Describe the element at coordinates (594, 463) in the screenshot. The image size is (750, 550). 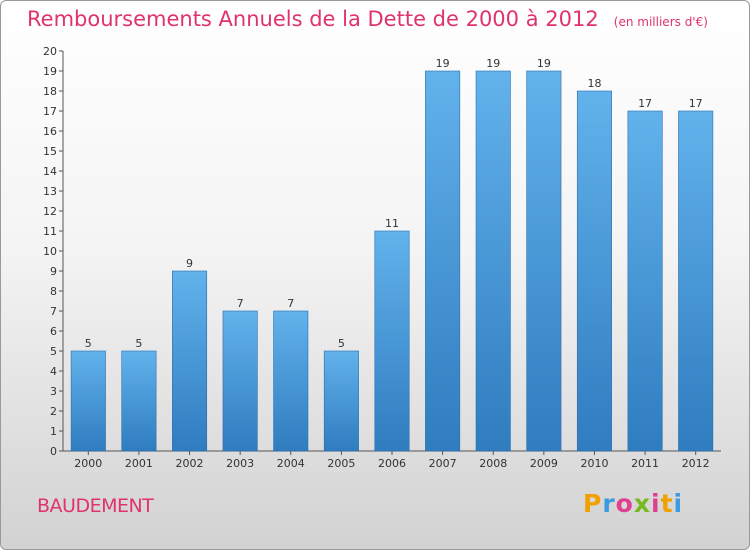
I see `x-tick-label: 2010` at that location.